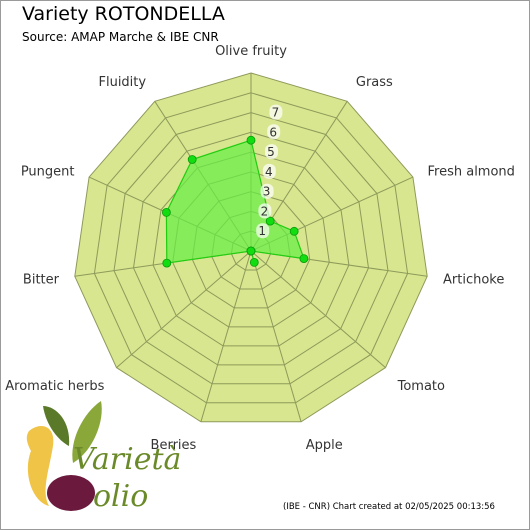  What do you see at coordinates (123, 14) in the screenshot?
I see `chart-title: Variety ROTONDELLA` at bounding box center [123, 14].